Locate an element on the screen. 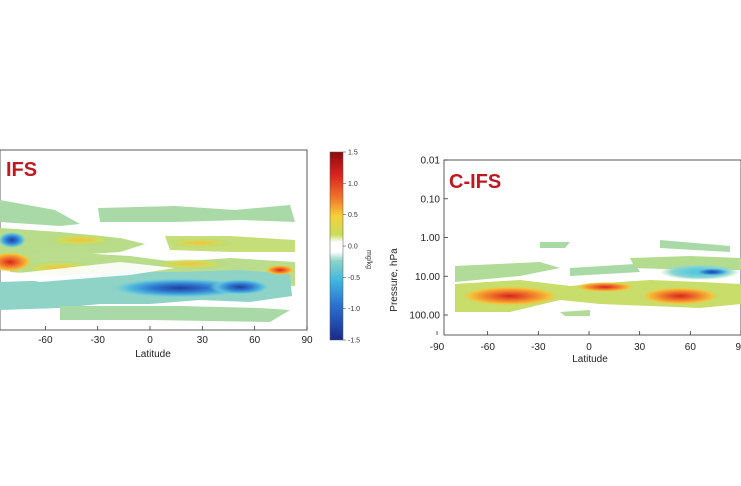 This screenshot has width=741, height=486. colorbar-tick-label: 0.5 is located at coordinates (353, 215).